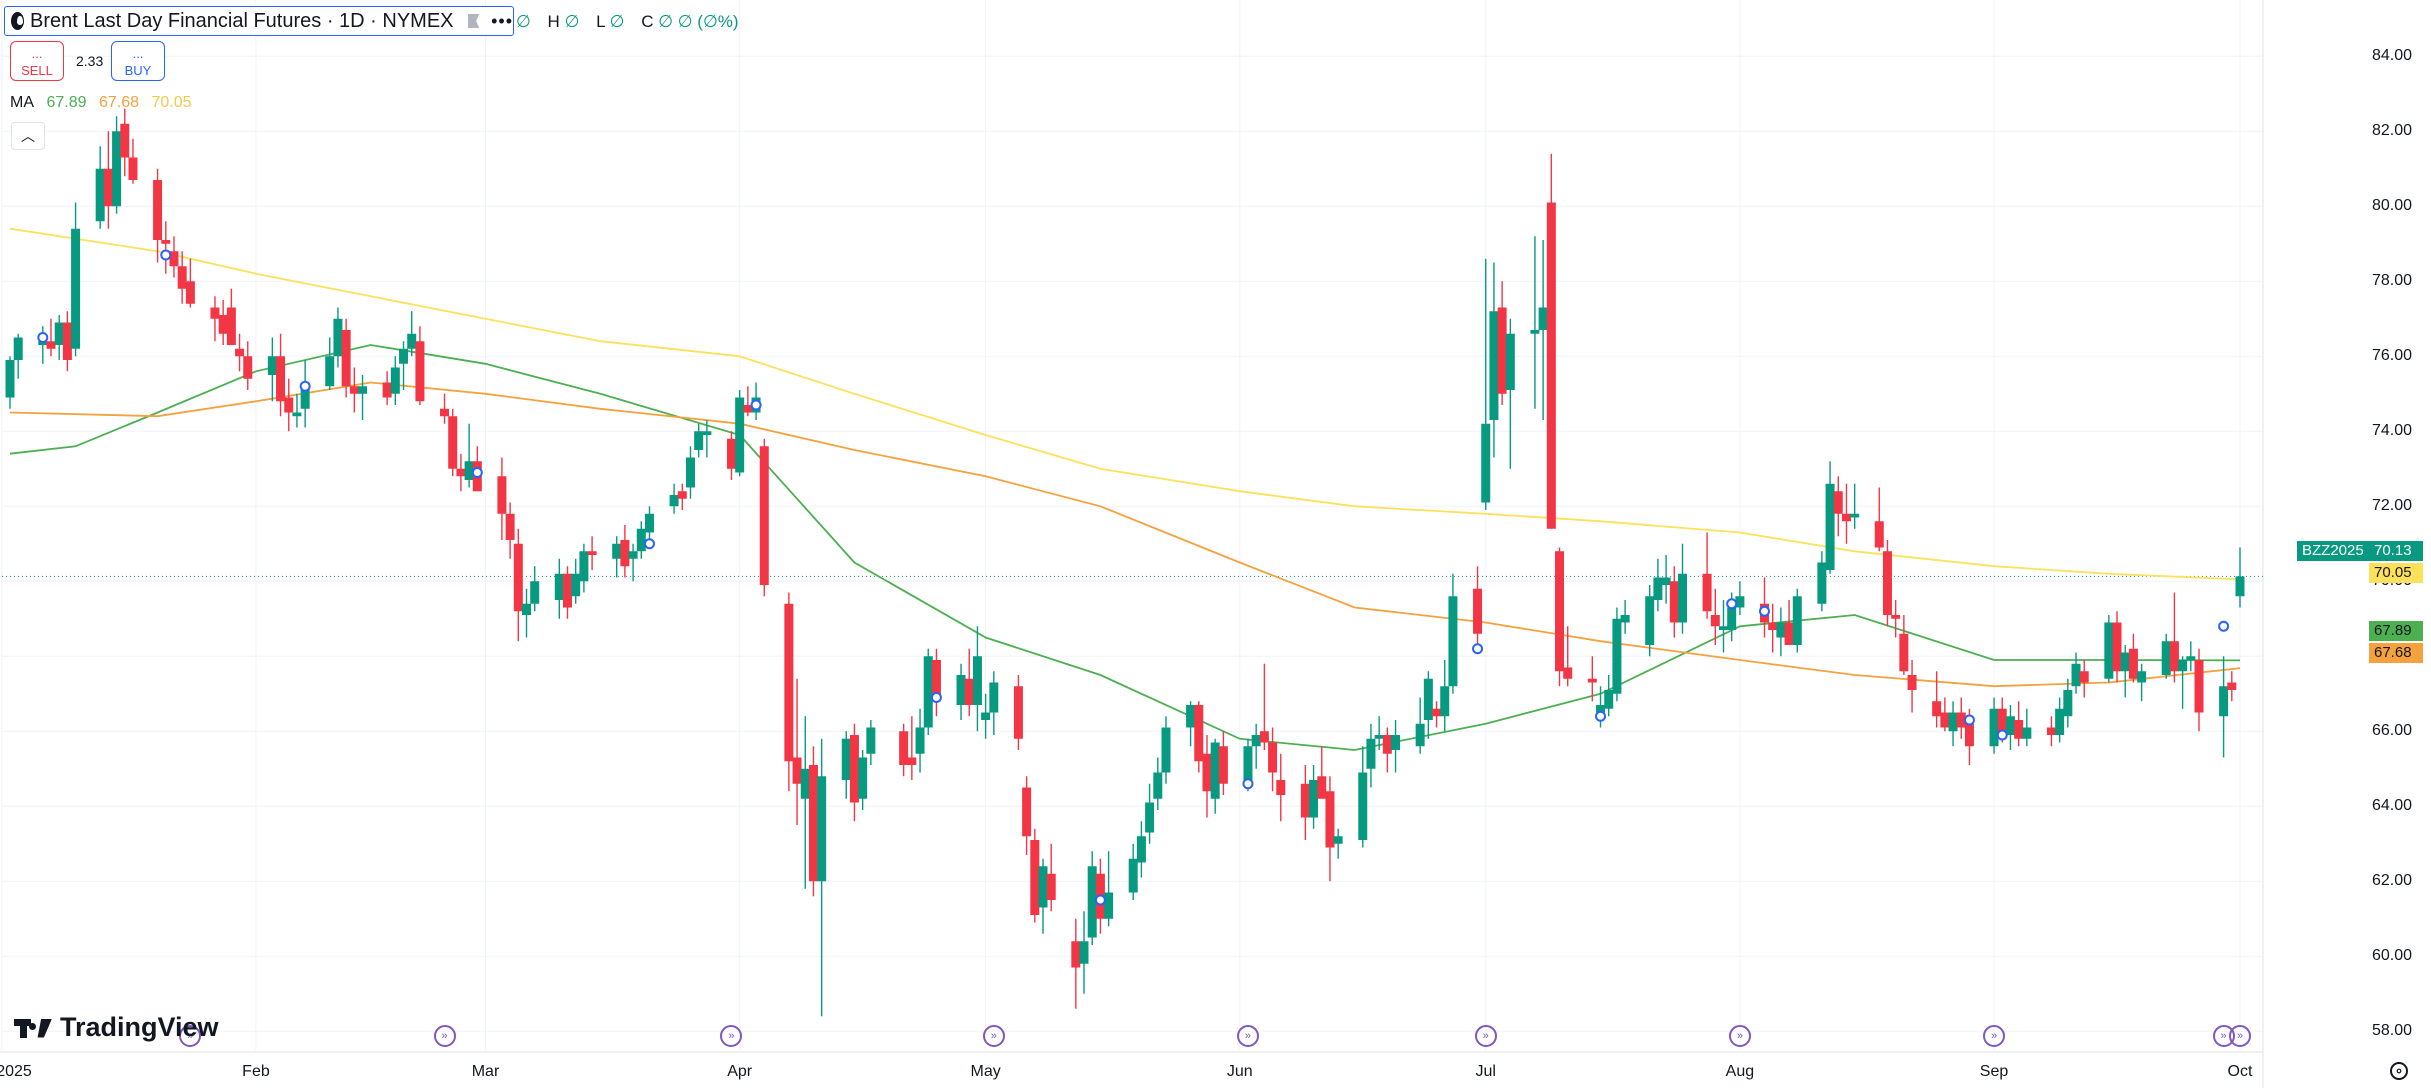 The height and width of the screenshot is (1088, 2431). What do you see at coordinates (118, 102) in the screenshot?
I see `ma-mid-value: 67.68` at bounding box center [118, 102].